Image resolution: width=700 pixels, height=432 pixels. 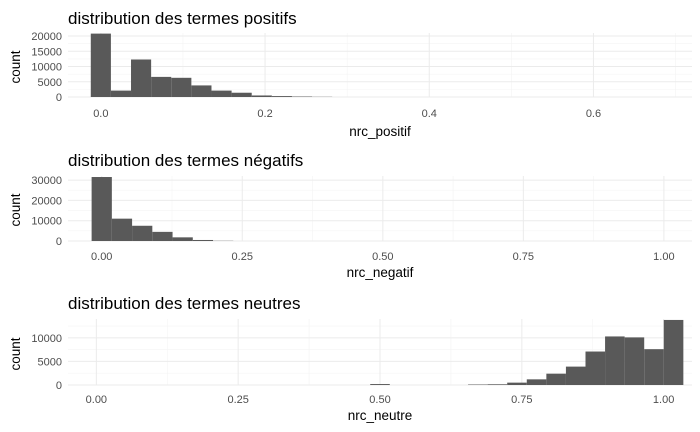 What do you see at coordinates (429, 114) in the screenshot?
I see `x-tick-label: 0.4` at bounding box center [429, 114].